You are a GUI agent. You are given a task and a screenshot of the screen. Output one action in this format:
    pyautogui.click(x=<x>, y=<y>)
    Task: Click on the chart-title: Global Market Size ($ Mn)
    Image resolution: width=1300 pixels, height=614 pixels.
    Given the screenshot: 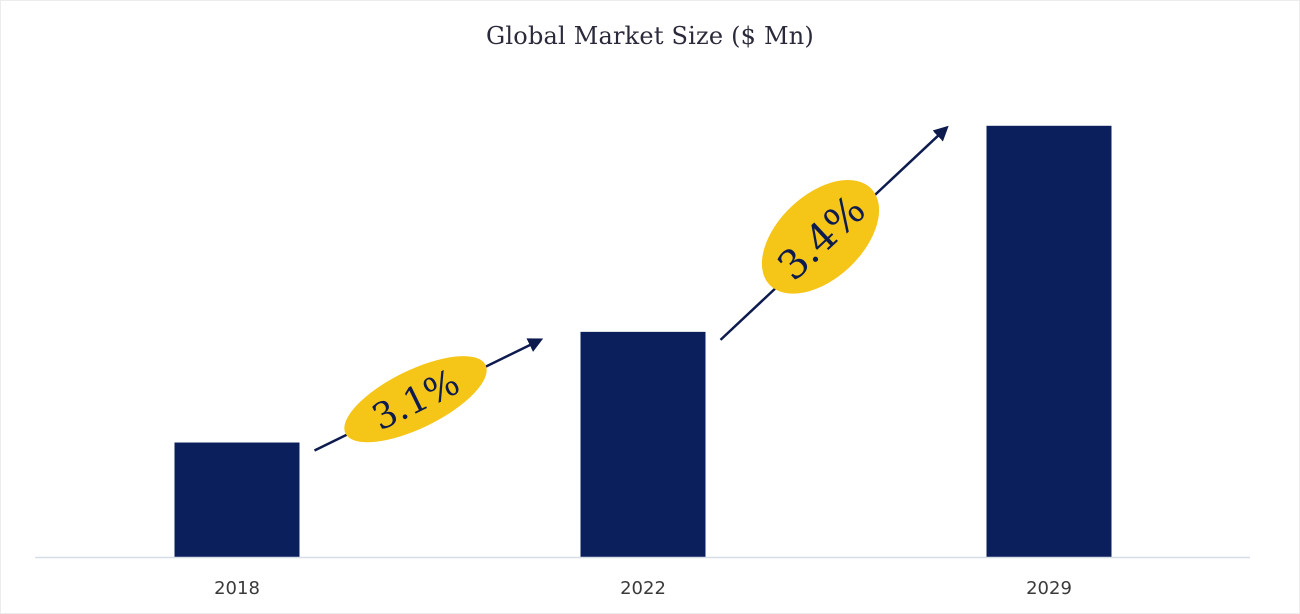 What is the action you would take?
    pyautogui.click(x=650, y=36)
    